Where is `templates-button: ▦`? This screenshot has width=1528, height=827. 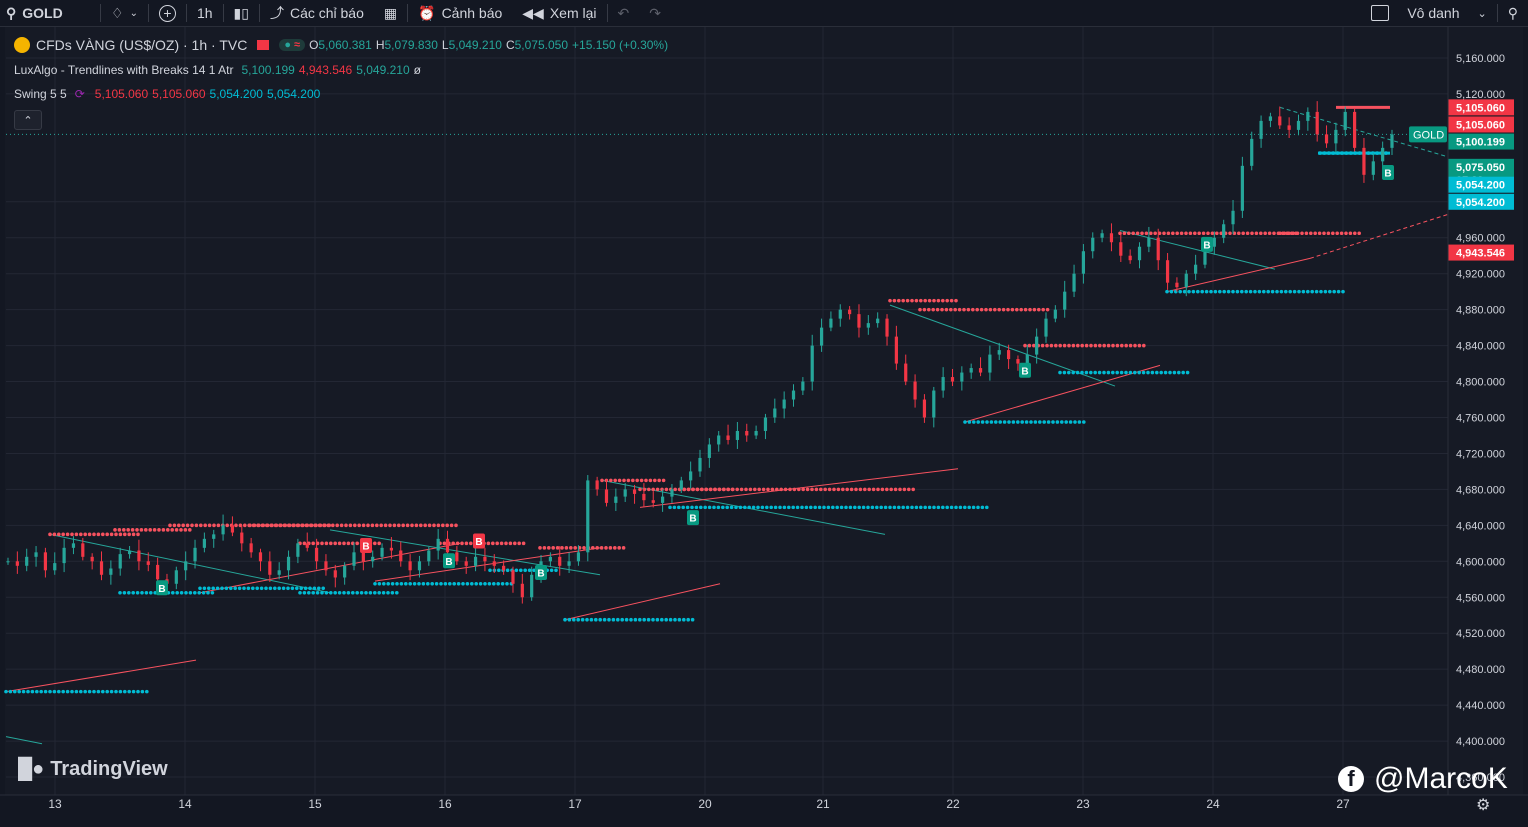 templates-button: ▦ is located at coordinates (390, 13).